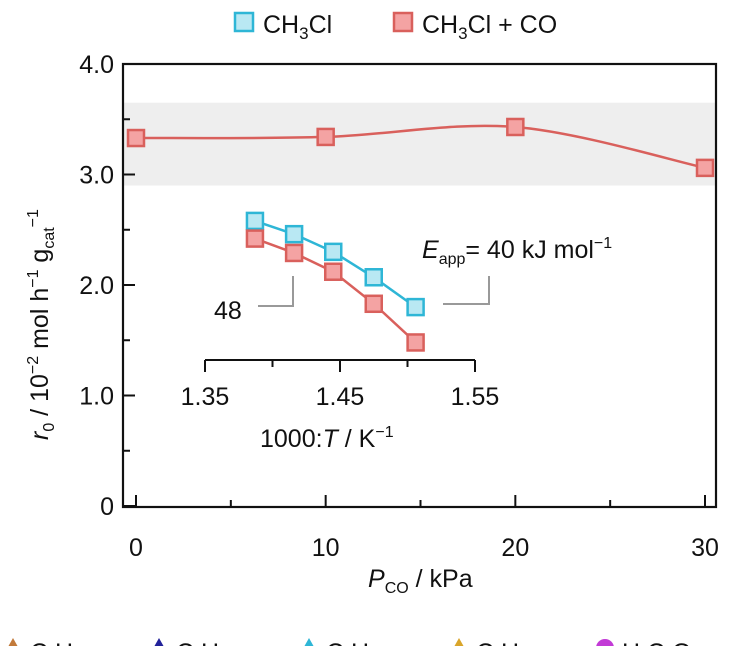 This screenshot has height=646, width=735. I want to click on y-tick-label: 4.0, so click(96, 65).